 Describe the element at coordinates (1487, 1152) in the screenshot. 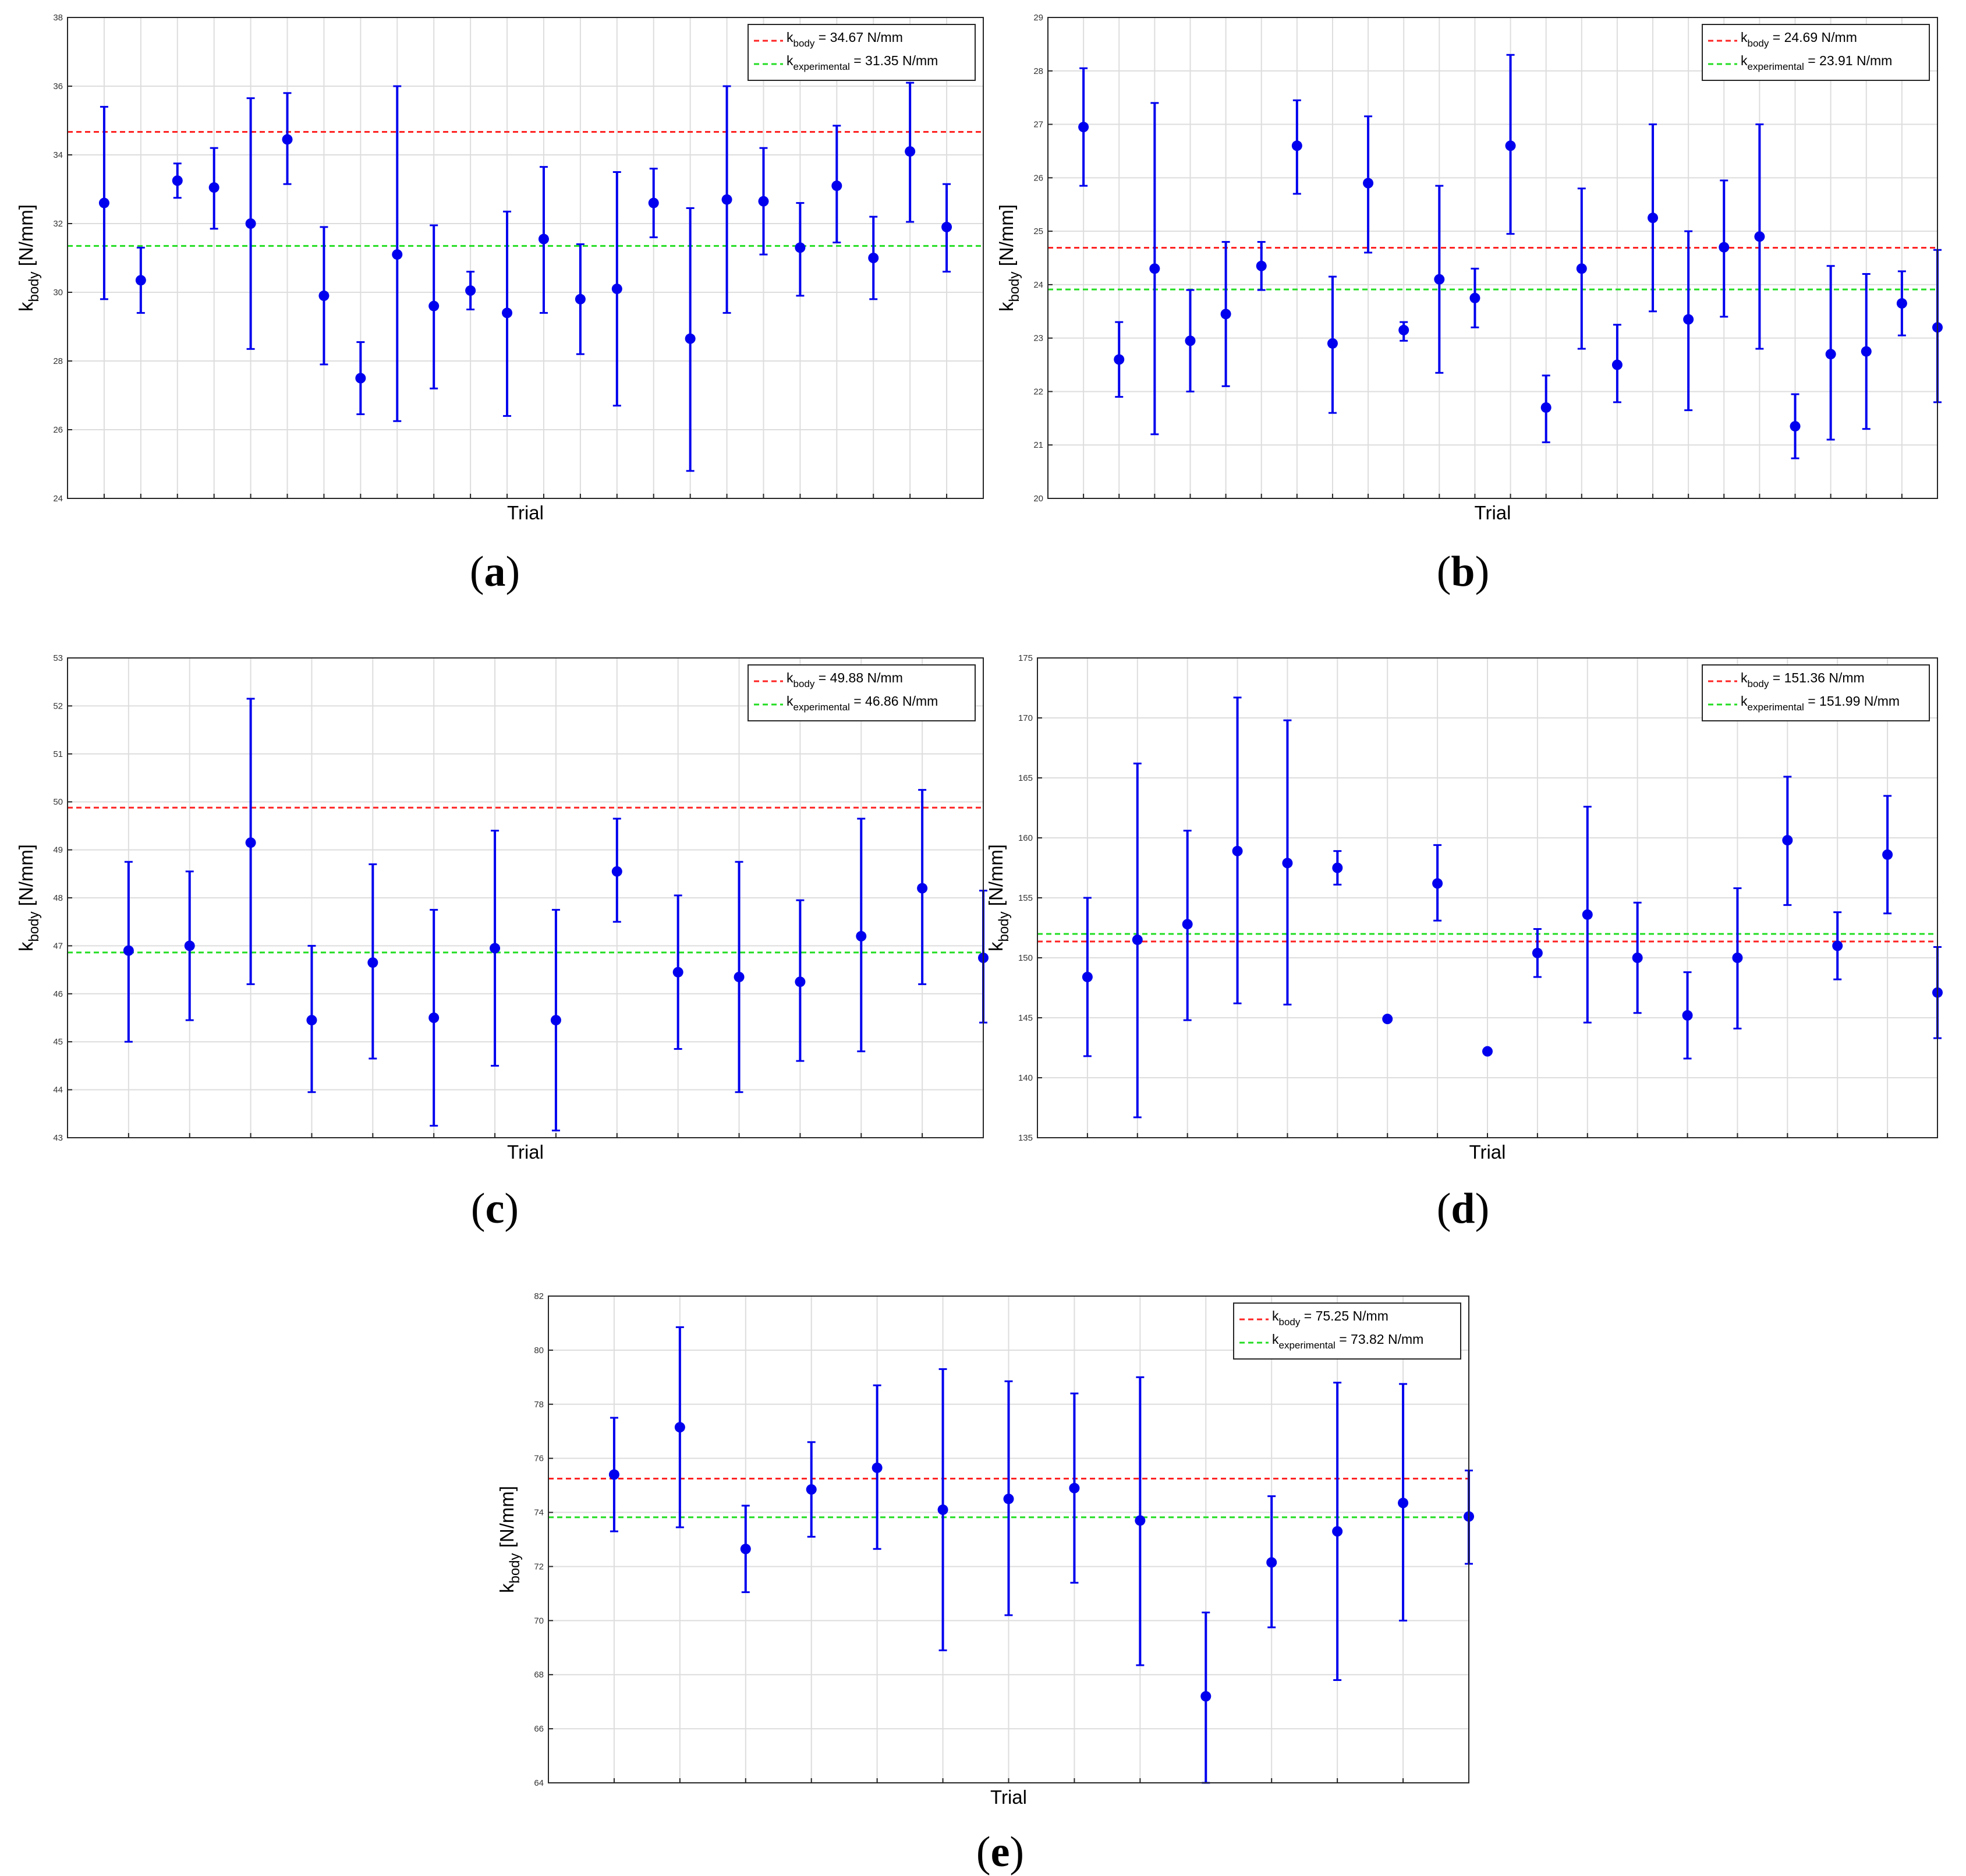

I see `x-axis-label: Trial` at that location.